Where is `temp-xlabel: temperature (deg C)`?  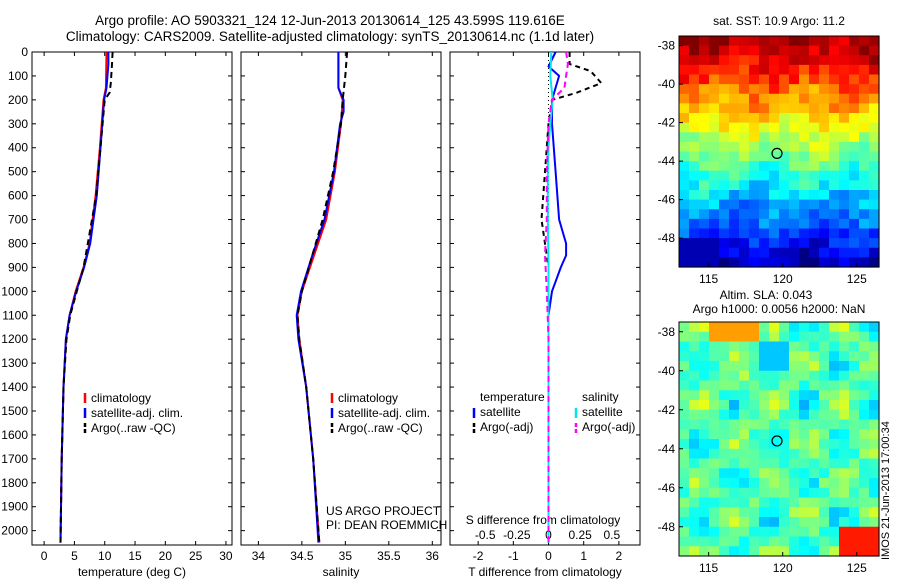
temp-xlabel: temperature (deg C) is located at coordinates (132, 572).